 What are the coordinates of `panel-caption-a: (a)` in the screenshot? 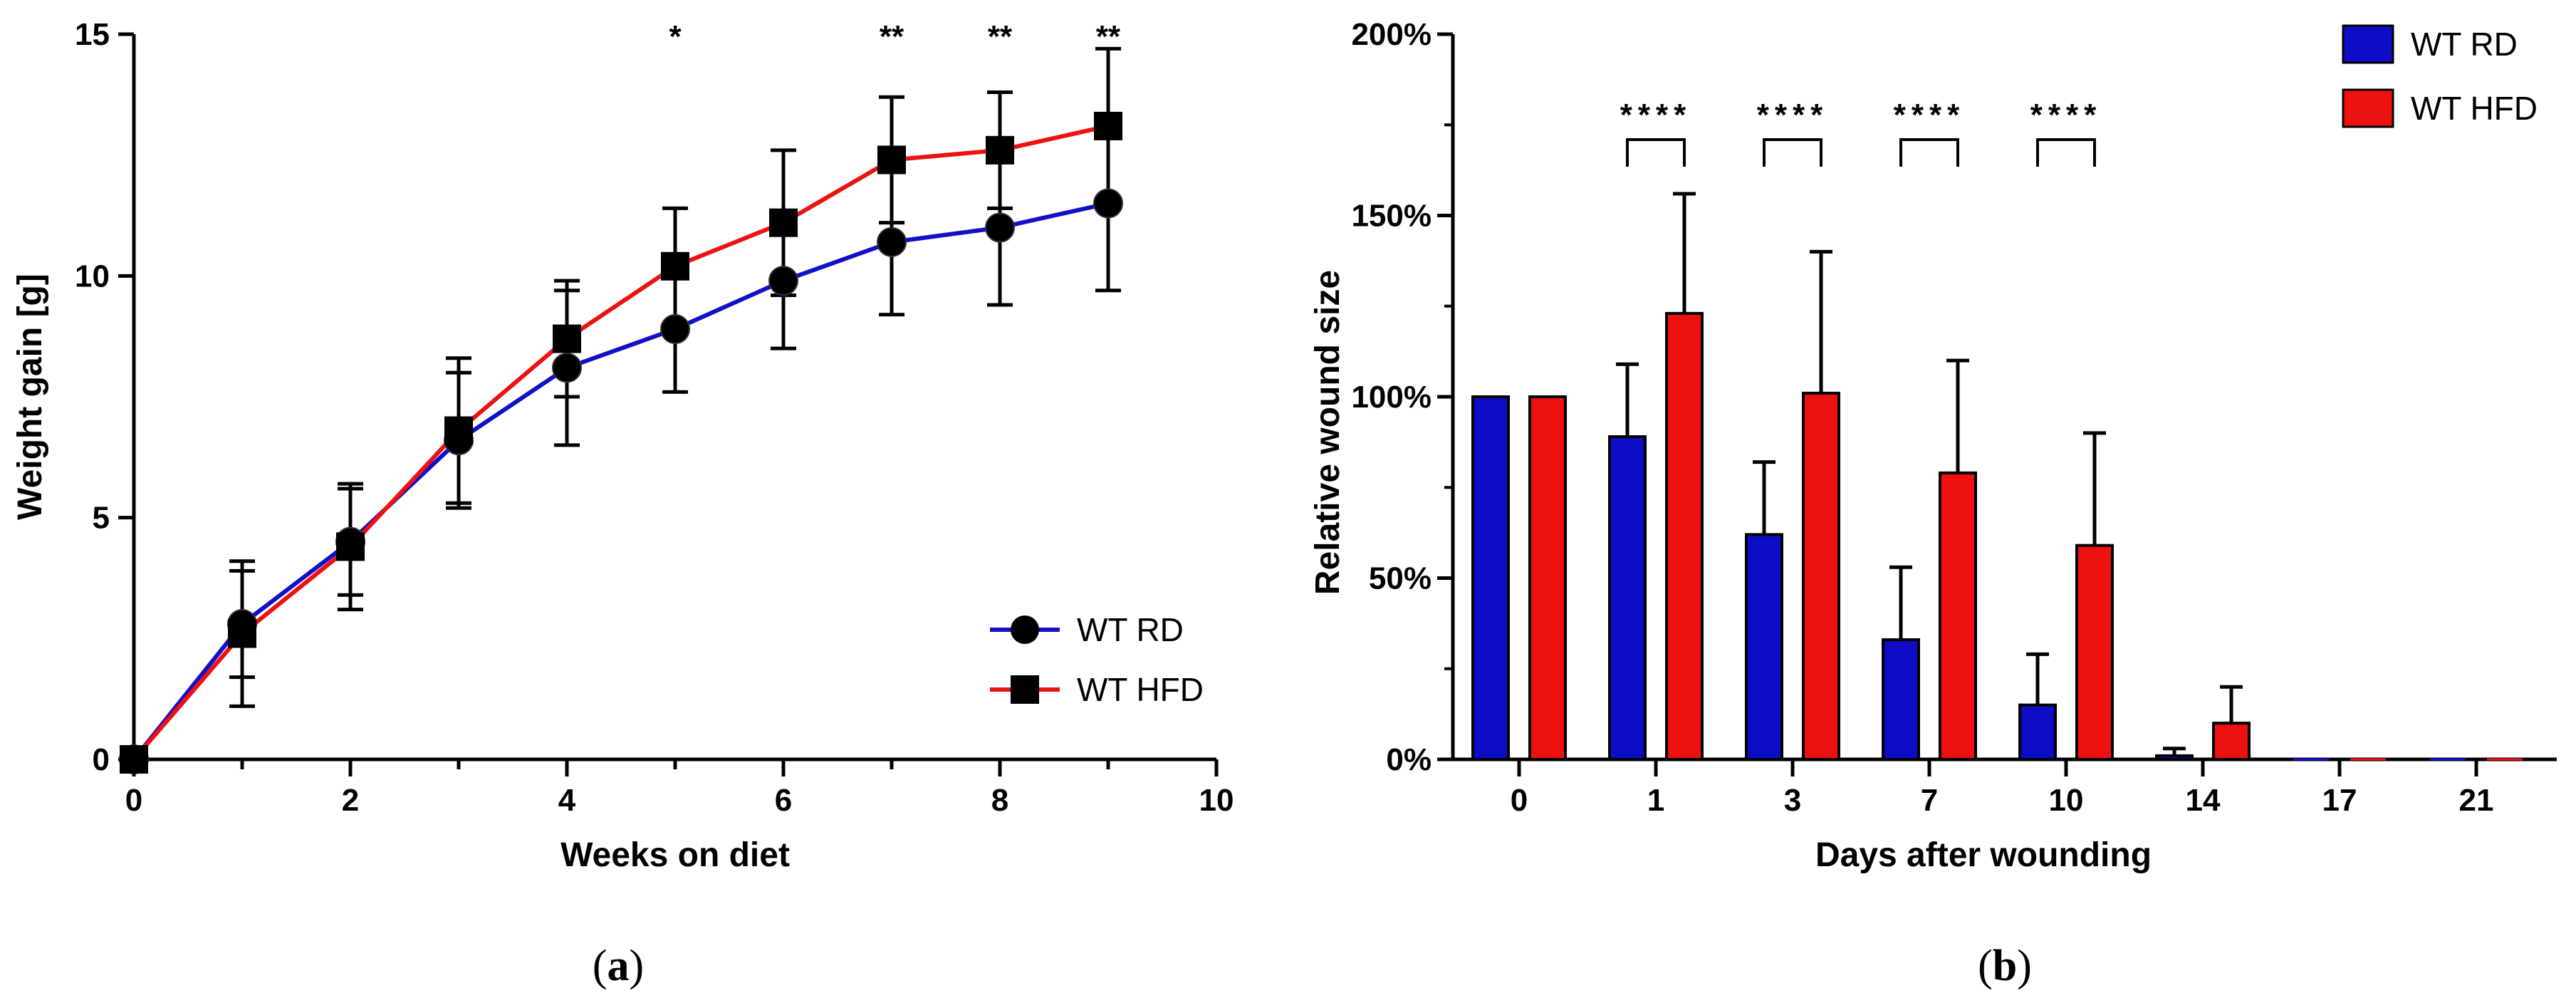 It's located at (618, 966).